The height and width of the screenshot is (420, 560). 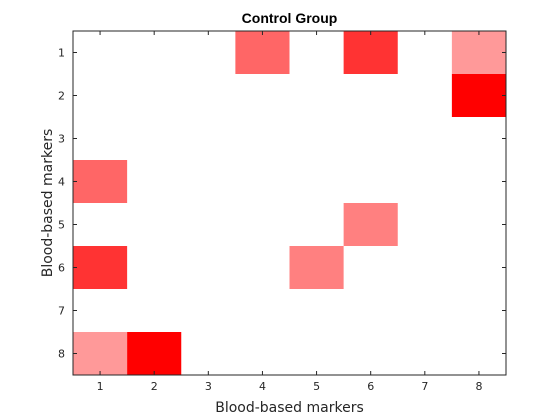 I want to click on heatmap-cell-r8-c2, so click(x=154, y=353).